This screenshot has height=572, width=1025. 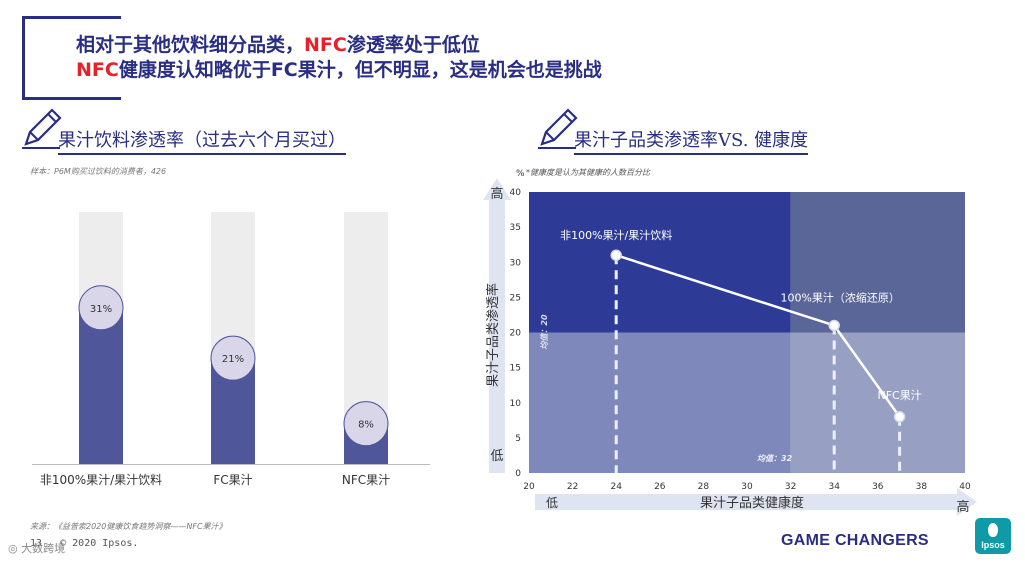 What do you see at coordinates (962, 507) in the screenshot?
I see `x-axis-high-label: 高` at bounding box center [962, 507].